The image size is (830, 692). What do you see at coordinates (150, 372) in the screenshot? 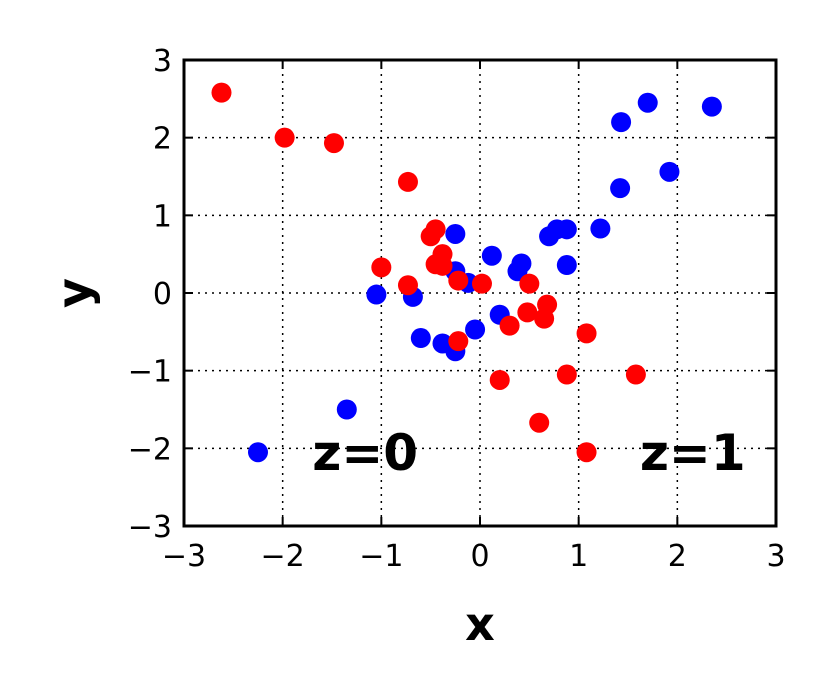
I see `y-tick-label: −1` at bounding box center [150, 372].